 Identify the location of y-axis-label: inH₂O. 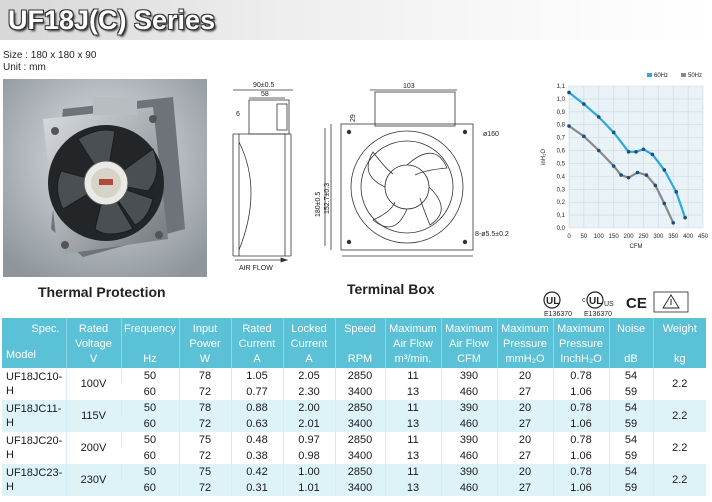
(544, 157).